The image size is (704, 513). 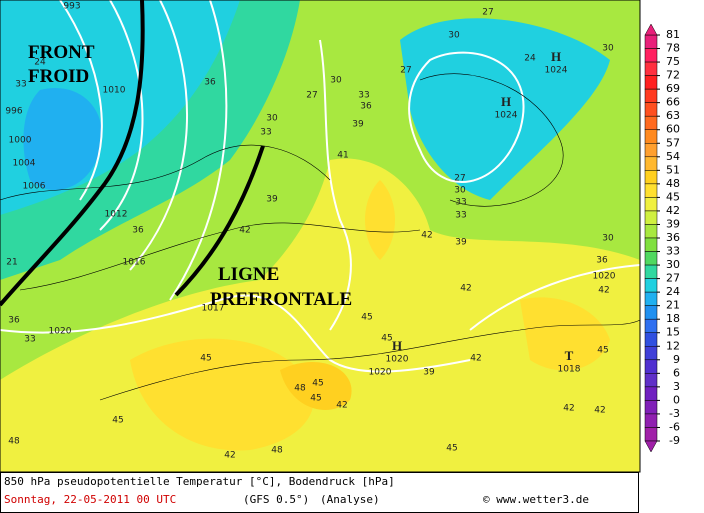 I want to click on scale-tick-label: 69, so click(x=673, y=88).